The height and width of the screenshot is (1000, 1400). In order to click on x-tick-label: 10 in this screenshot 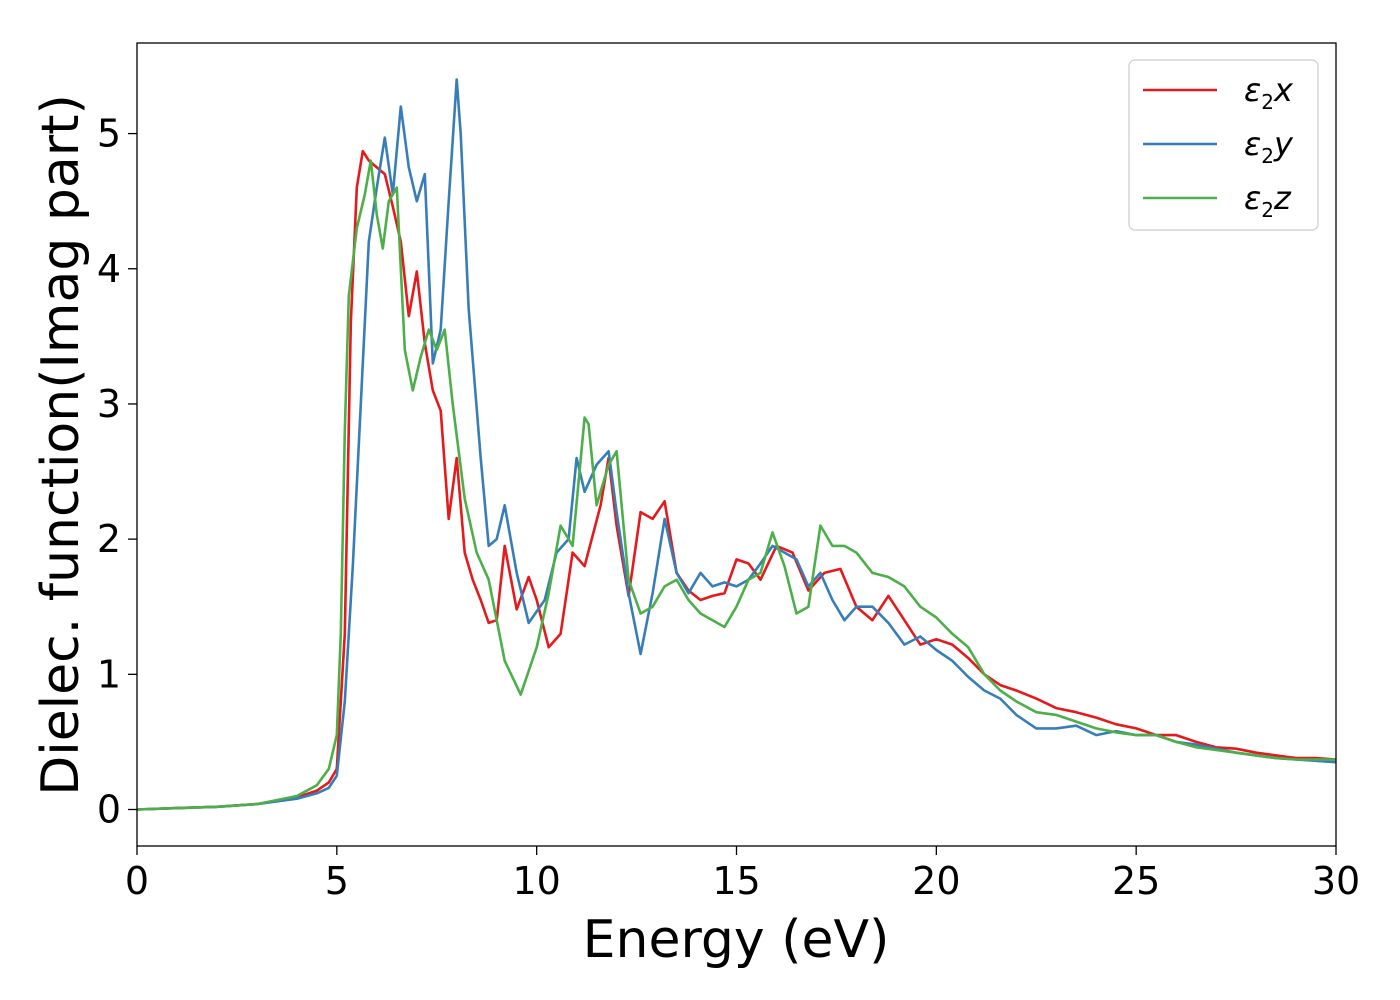, I will do `click(536, 881)`.